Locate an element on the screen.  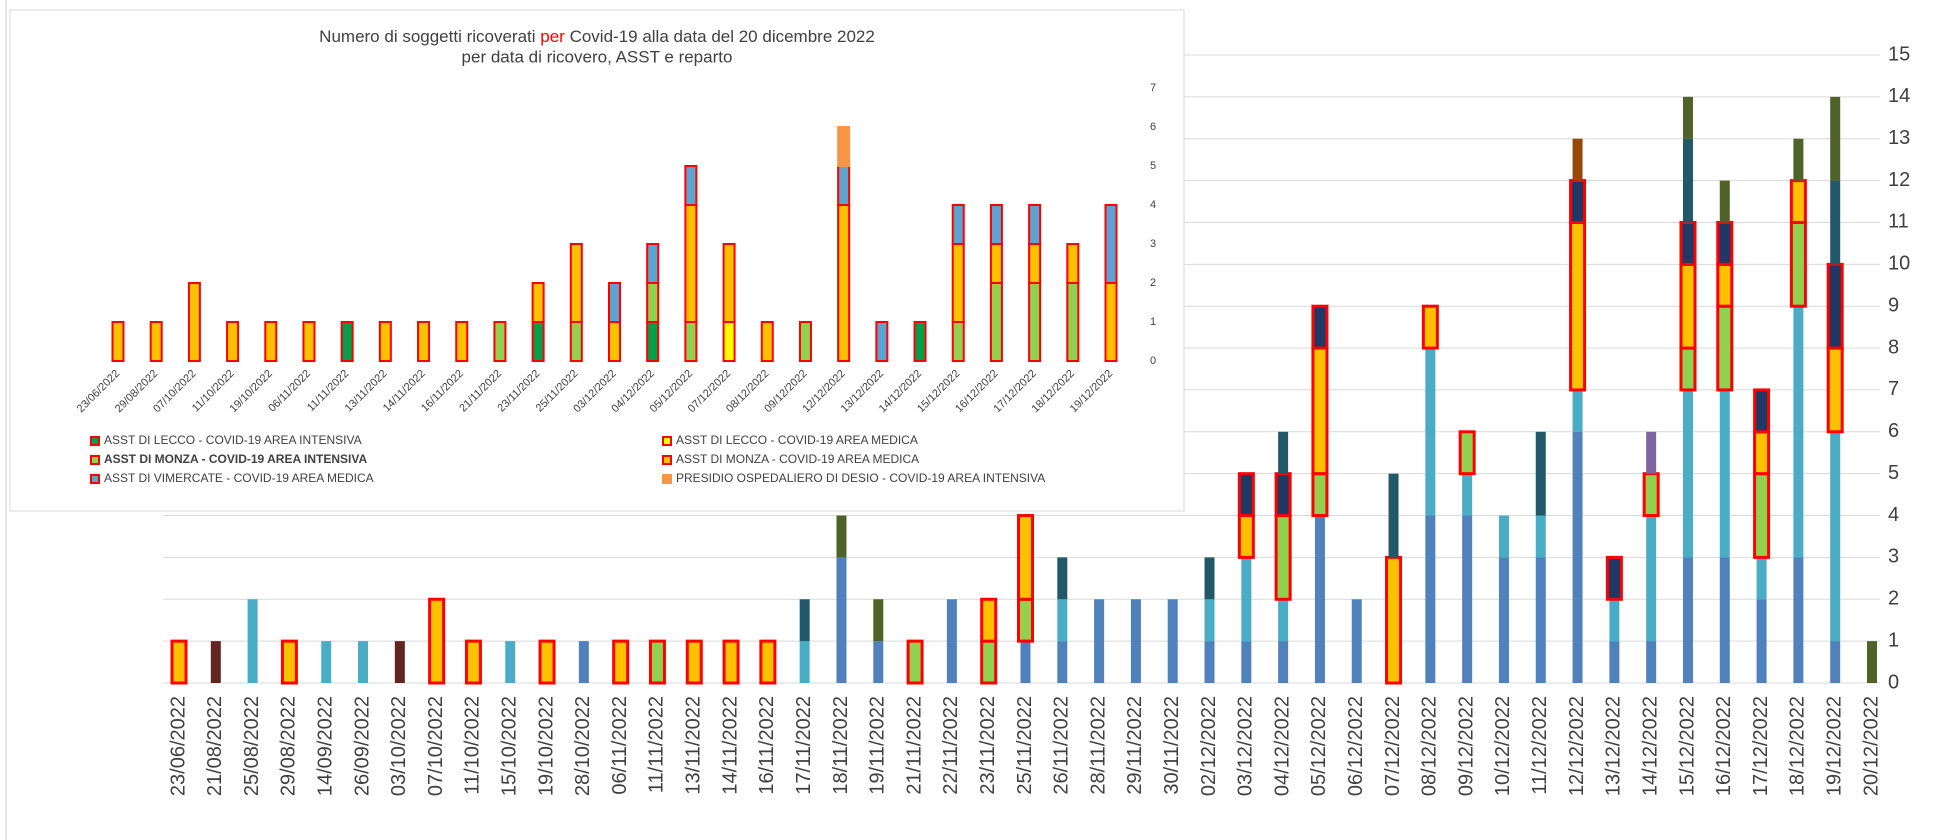
legend-label: ASST DI VIMERCATE - COVID-19 AREA MEDICA is located at coordinates (239, 478).